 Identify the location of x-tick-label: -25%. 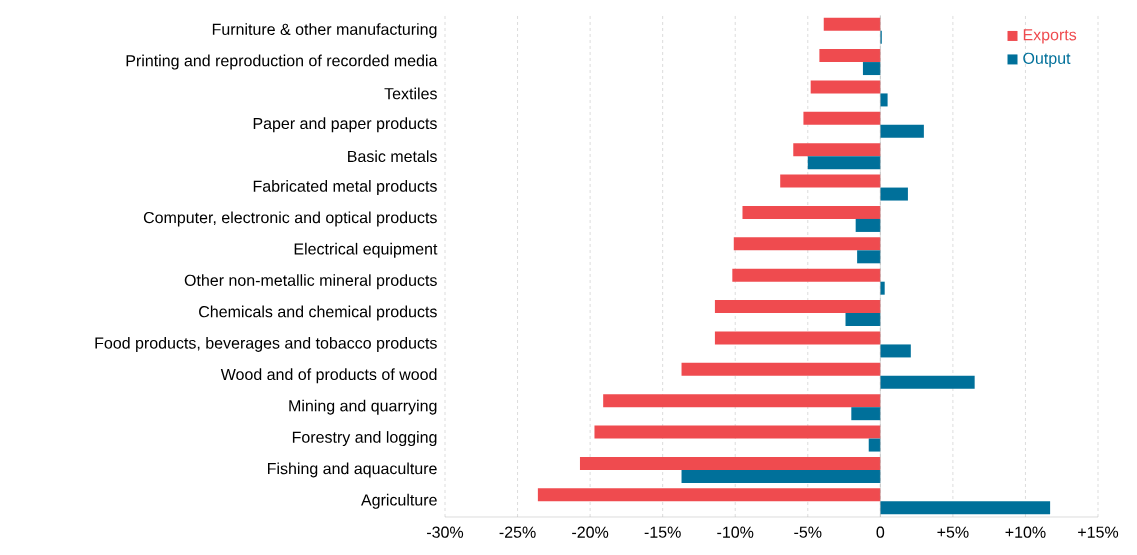
(517, 532).